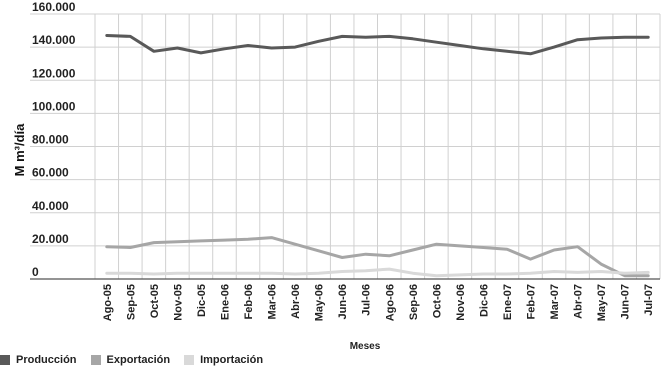 The width and height of the screenshot is (669, 374). What do you see at coordinates (54, 106) in the screenshot?
I see `y-tick-label: 100.000` at bounding box center [54, 106].